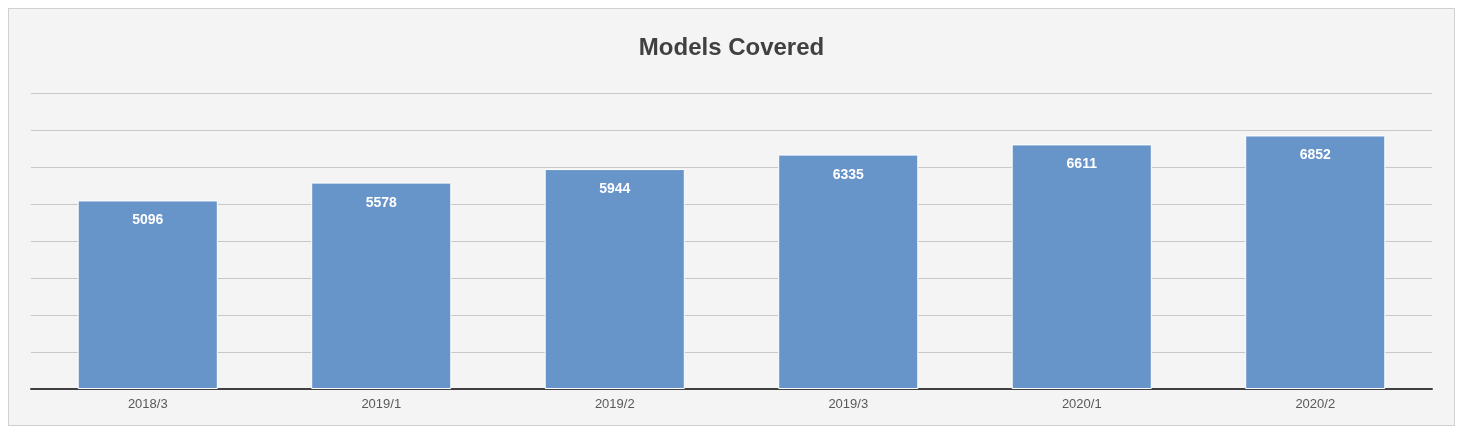  What do you see at coordinates (381, 403) in the screenshot?
I see `x-tick-label: 2019/1` at bounding box center [381, 403].